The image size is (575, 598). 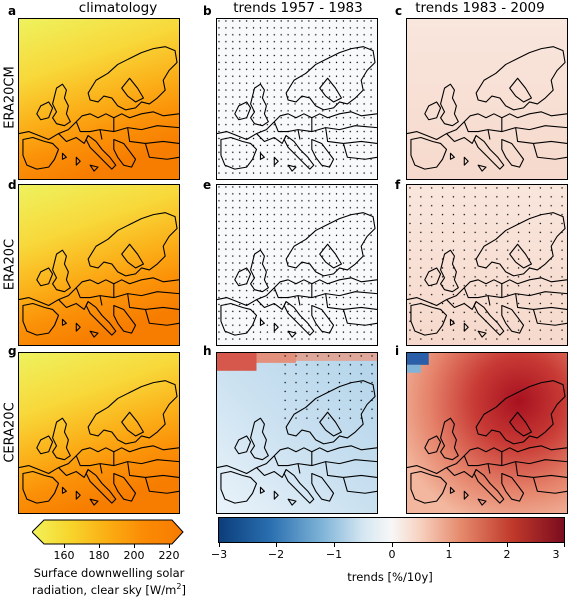 What do you see at coordinates (390, 577) in the screenshot?
I see `trend-colorbar-label: trends [%/10y]` at bounding box center [390, 577].